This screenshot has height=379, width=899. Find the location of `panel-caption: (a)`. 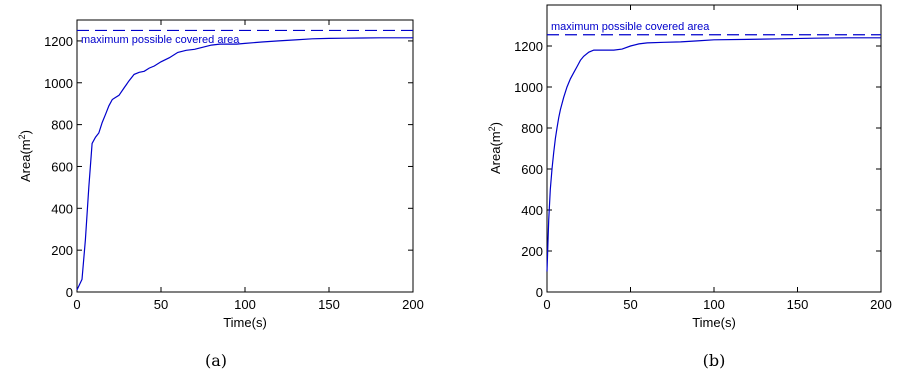

panel-caption: (a) is located at coordinates (216, 360).